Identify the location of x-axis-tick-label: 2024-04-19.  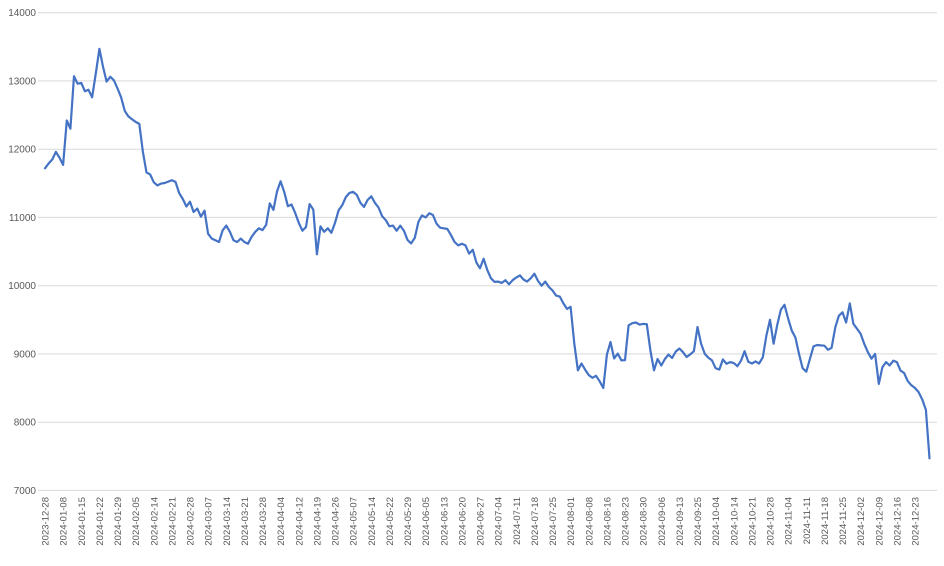
(317, 521).